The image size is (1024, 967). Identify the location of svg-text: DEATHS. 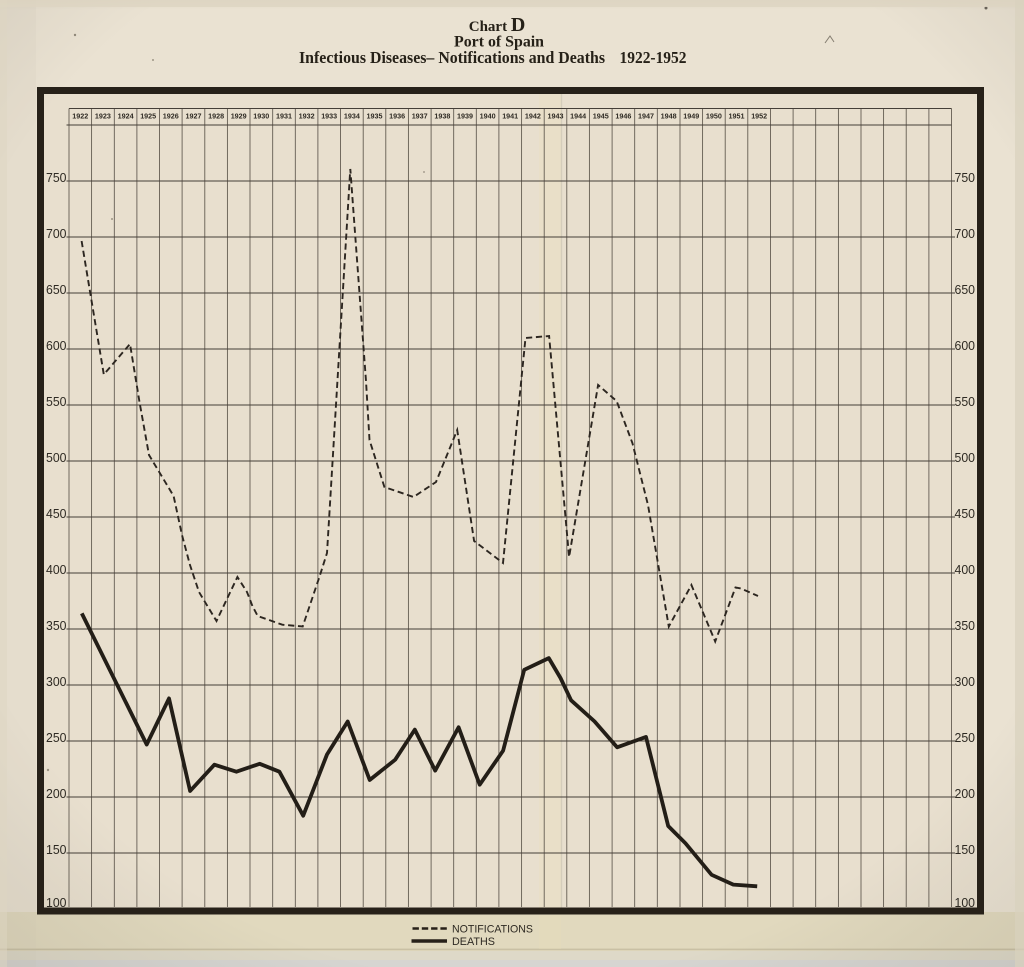
(473, 942).